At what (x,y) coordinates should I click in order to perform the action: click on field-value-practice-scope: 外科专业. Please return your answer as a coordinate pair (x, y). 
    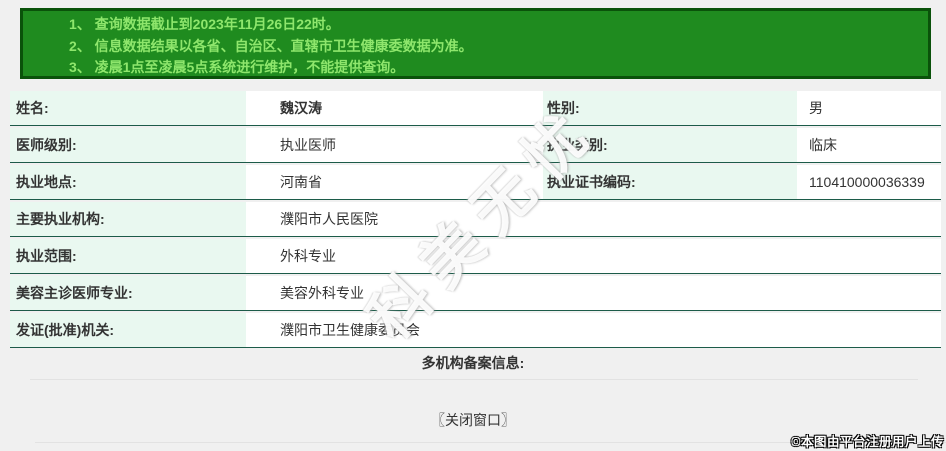
    Looking at the image, I should click on (593, 256).